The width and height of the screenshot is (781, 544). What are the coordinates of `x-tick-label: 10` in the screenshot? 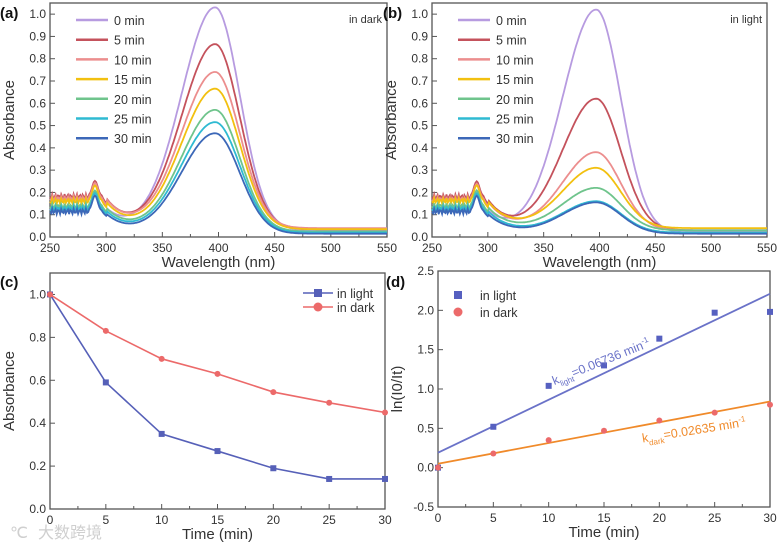 It's located at (549, 518).